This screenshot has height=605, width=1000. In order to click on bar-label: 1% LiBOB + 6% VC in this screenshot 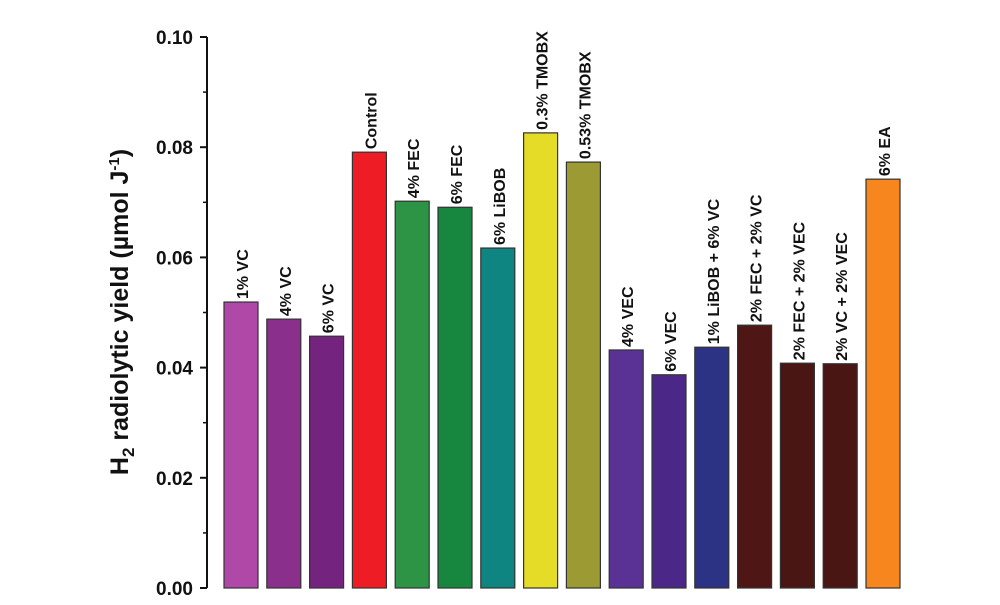, I will do `click(714, 271)`.